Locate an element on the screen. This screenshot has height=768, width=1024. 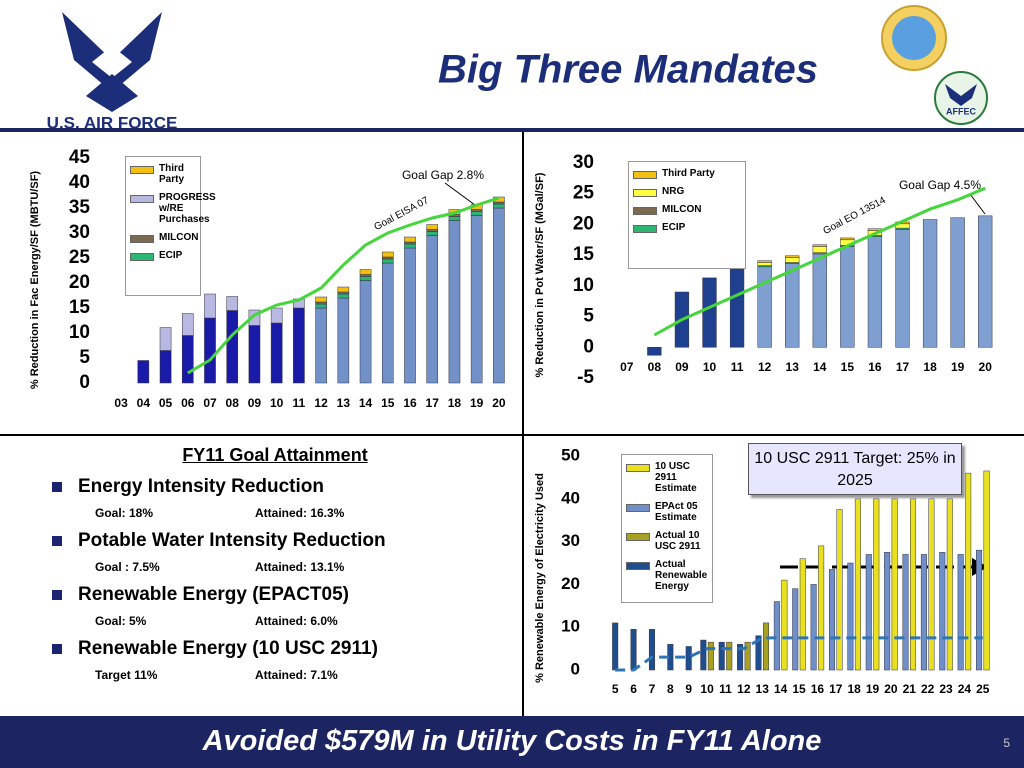
y-tick-label: 50 is located at coordinates (570, 454).